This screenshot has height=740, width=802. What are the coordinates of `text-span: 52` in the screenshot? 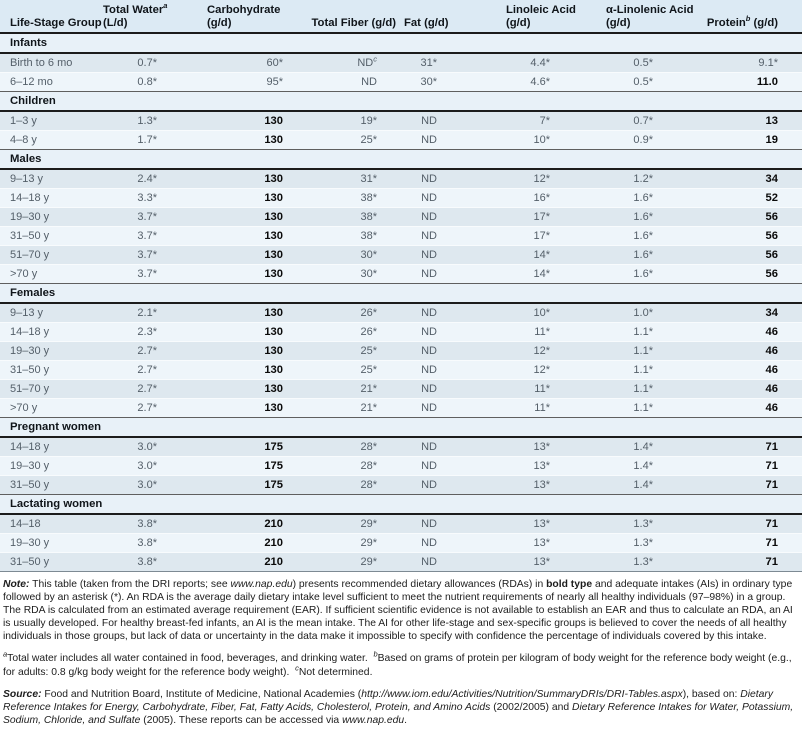 It's located at (771, 198).